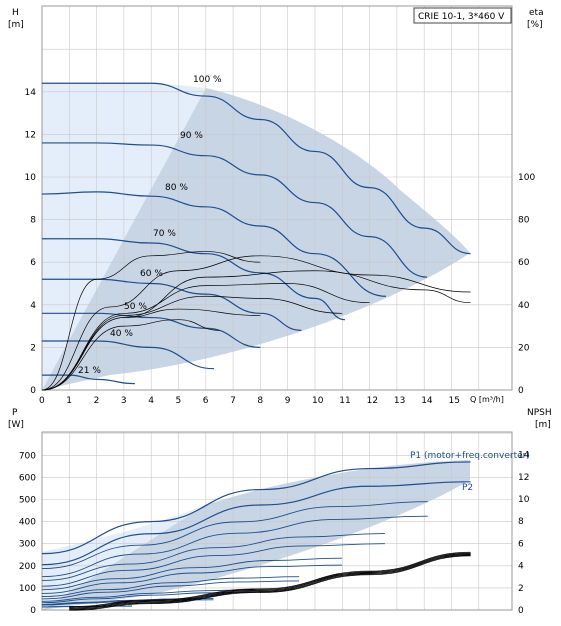 The height and width of the screenshot is (626, 561). Describe the element at coordinates (470, 456) in the screenshot. I see `p1-series-label: P1 (motor+freq.converter)` at that location.